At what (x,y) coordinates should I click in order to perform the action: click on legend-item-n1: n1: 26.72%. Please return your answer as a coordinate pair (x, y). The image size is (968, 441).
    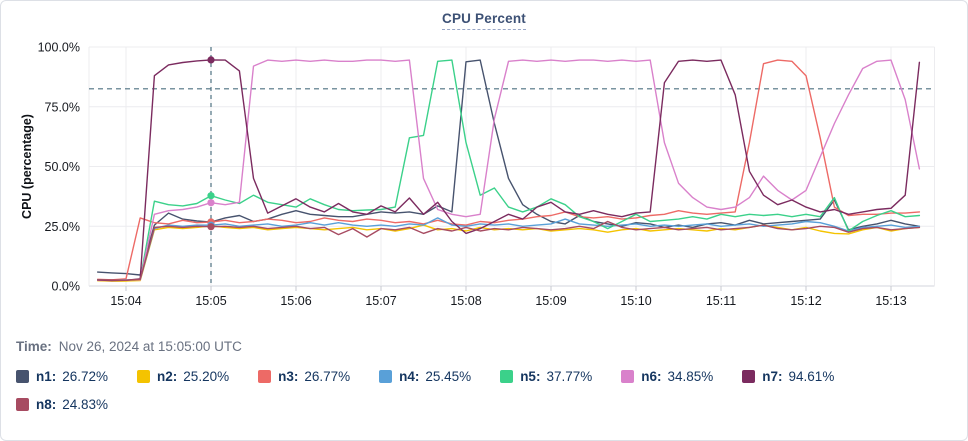
    Looking at the image, I should click on (62, 376).